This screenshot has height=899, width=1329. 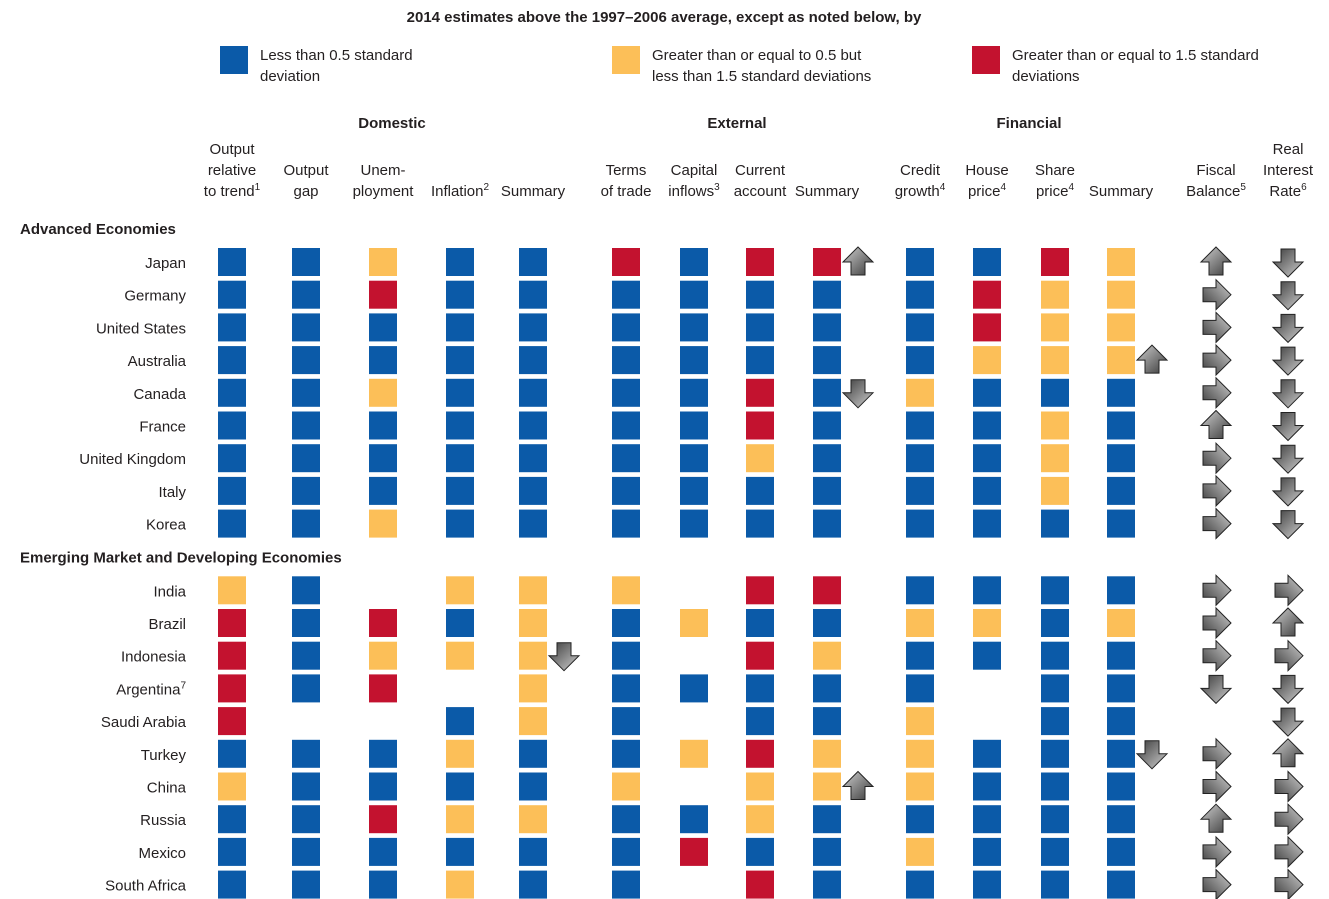 I want to click on row-label-text: Japan, so click(x=165, y=263).